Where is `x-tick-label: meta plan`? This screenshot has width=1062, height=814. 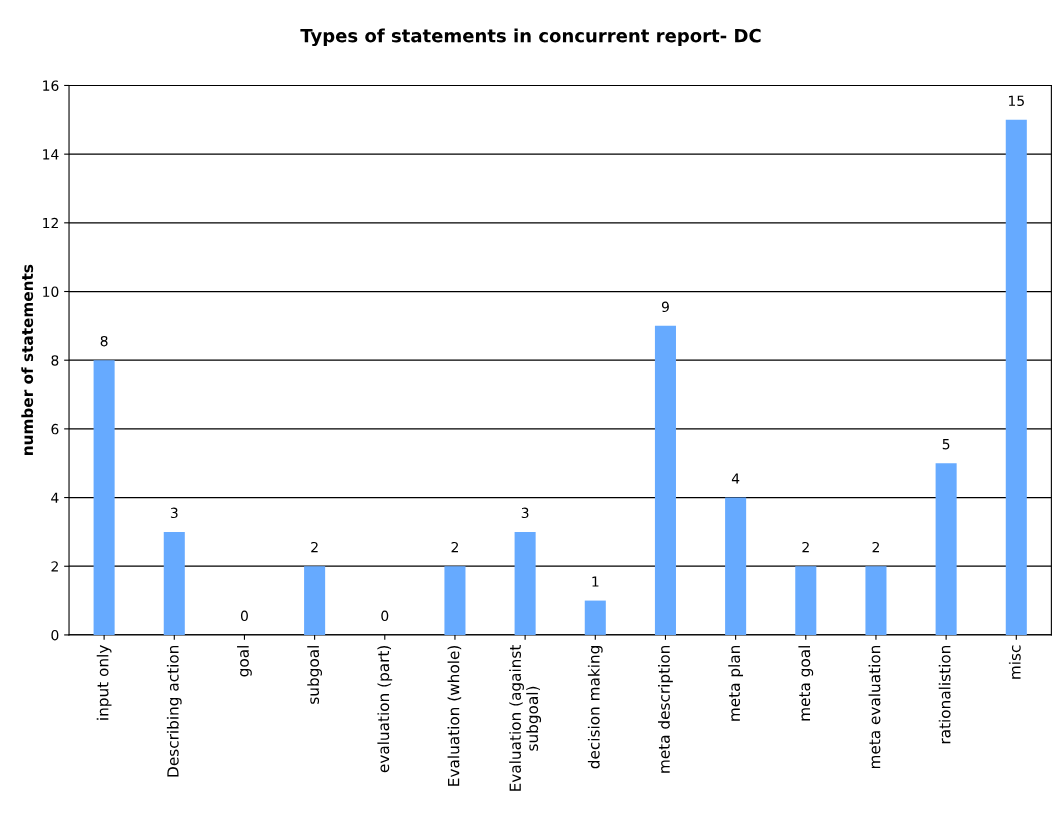 x-tick-label: meta plan is located at coordinates (736, 683).